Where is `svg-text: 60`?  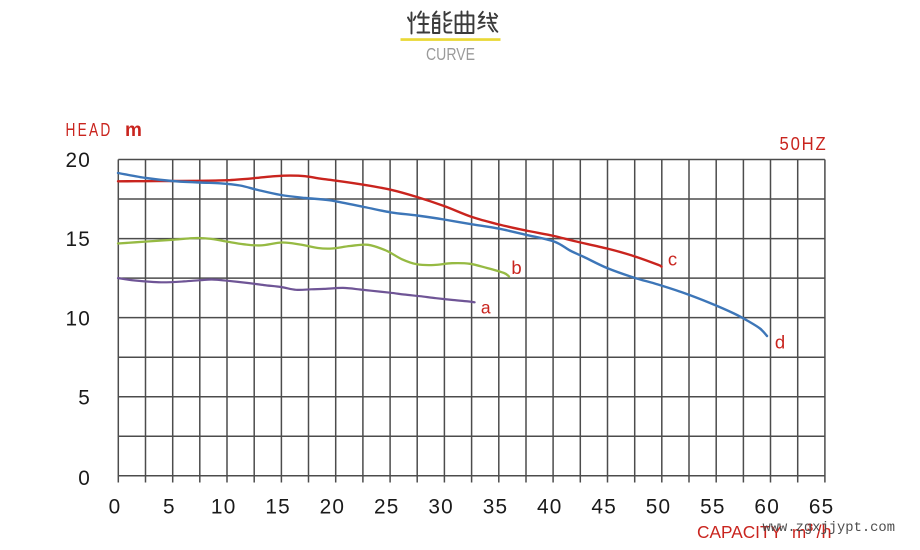
svg-text: 60 is located at coordinates (767, 507).